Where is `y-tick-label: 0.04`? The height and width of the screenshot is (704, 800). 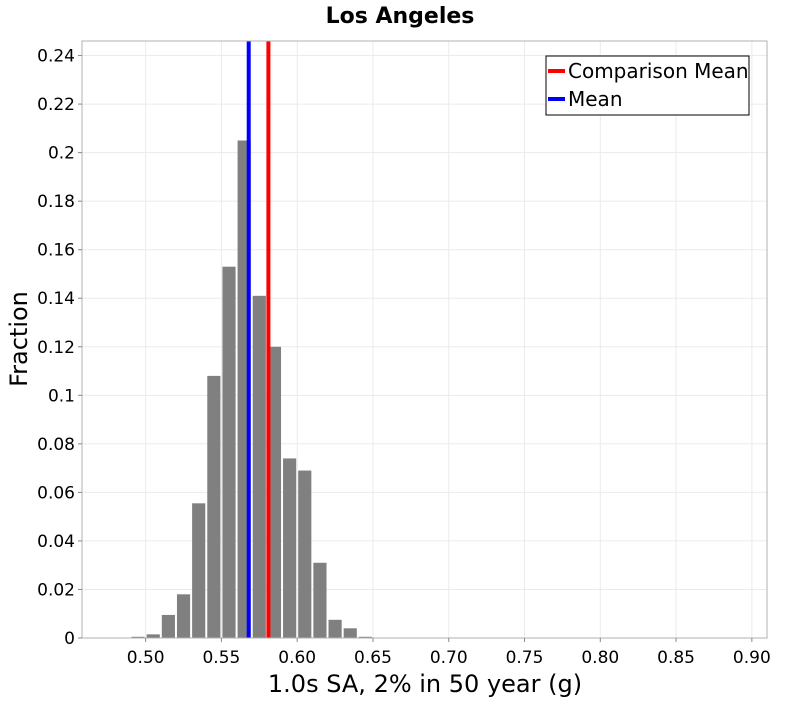
y-tick-label: 0.04 is located at coordinates (56, 542).